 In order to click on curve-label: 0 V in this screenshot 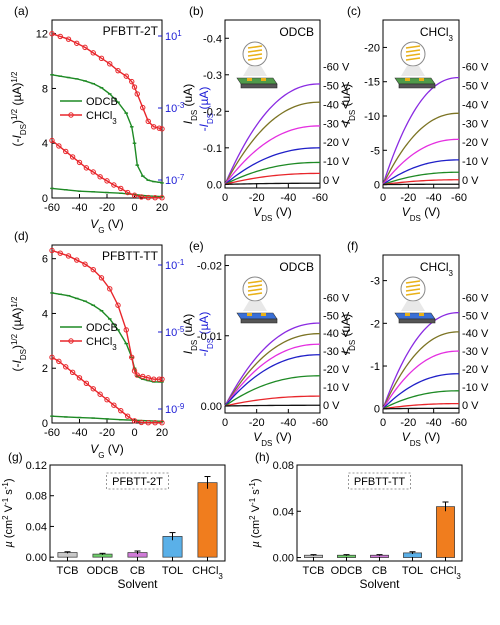, I will do `click(331, 406)`.